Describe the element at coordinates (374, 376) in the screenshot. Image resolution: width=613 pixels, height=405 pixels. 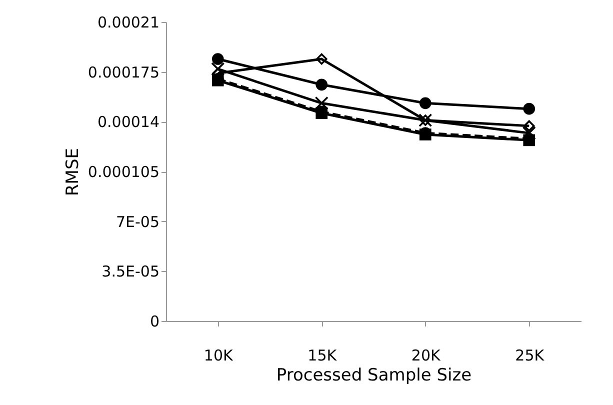
I see `x-axis-title: Processed Sample Size` at that location.